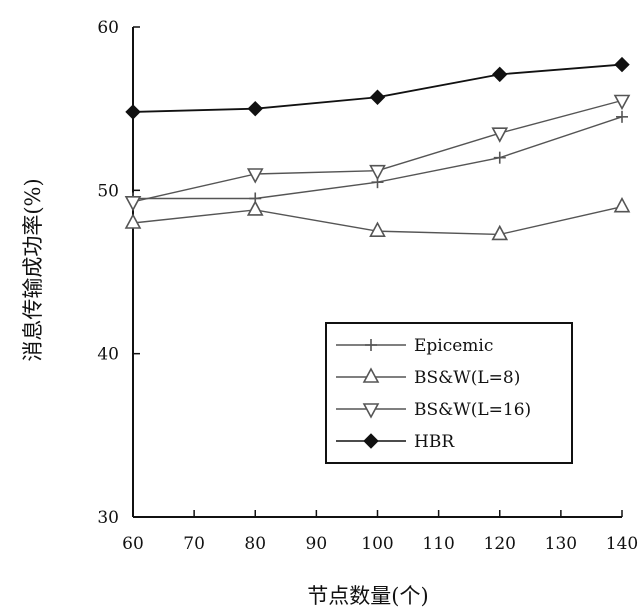 This screenshot has height=612, width=639. What do you see at coordinates (255, 544) in the screenshot?
I see `x-tick-label: 80` at bounding box center [255, 544].